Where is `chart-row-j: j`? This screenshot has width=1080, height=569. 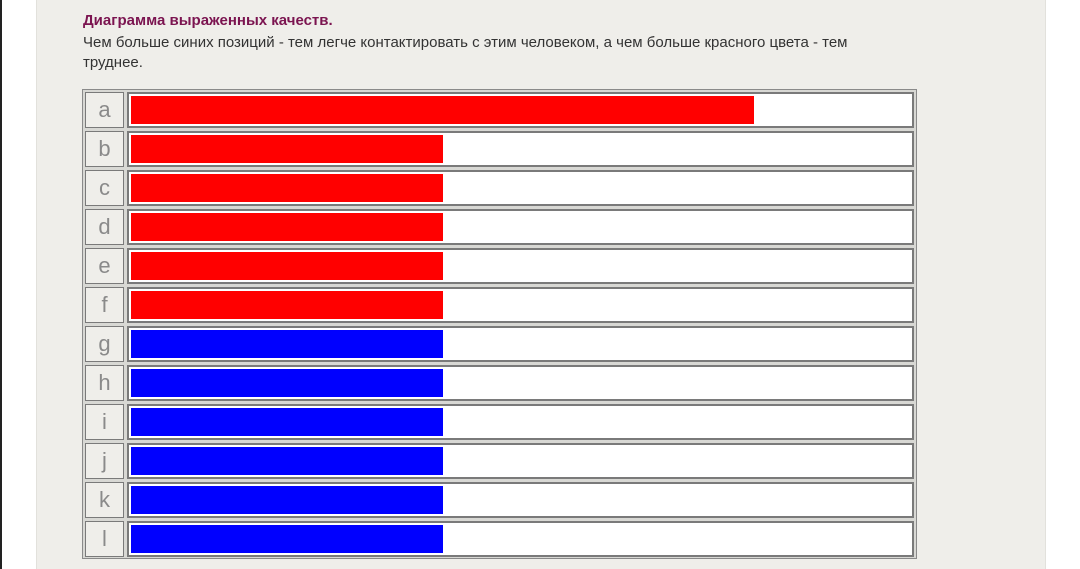 chart-row-j: j is located at coordinates (499, 461).